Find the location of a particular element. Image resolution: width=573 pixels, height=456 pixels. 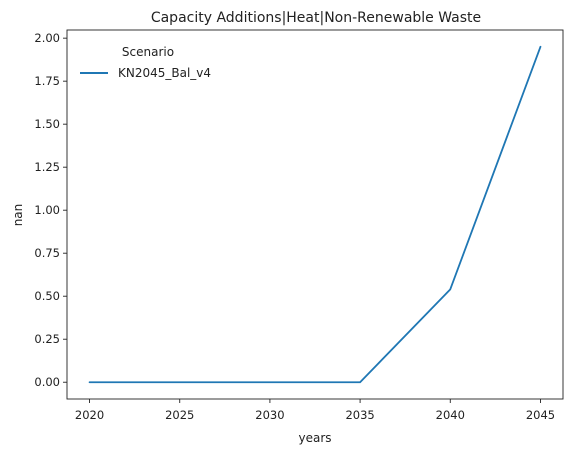

y-tick-label: 1.50 is located at coordinates (47, 124).